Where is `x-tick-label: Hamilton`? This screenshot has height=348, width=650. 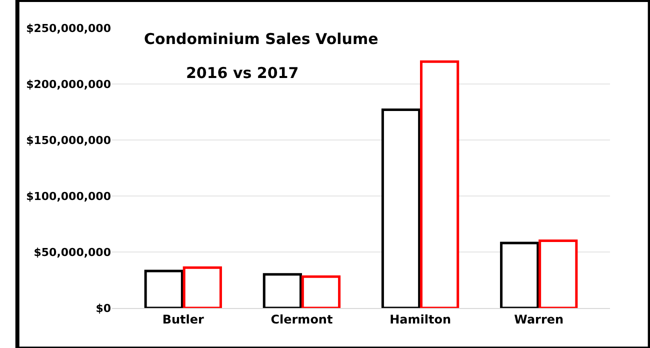 x-tick-label: Hamilton is located at coordinates (420, 319).